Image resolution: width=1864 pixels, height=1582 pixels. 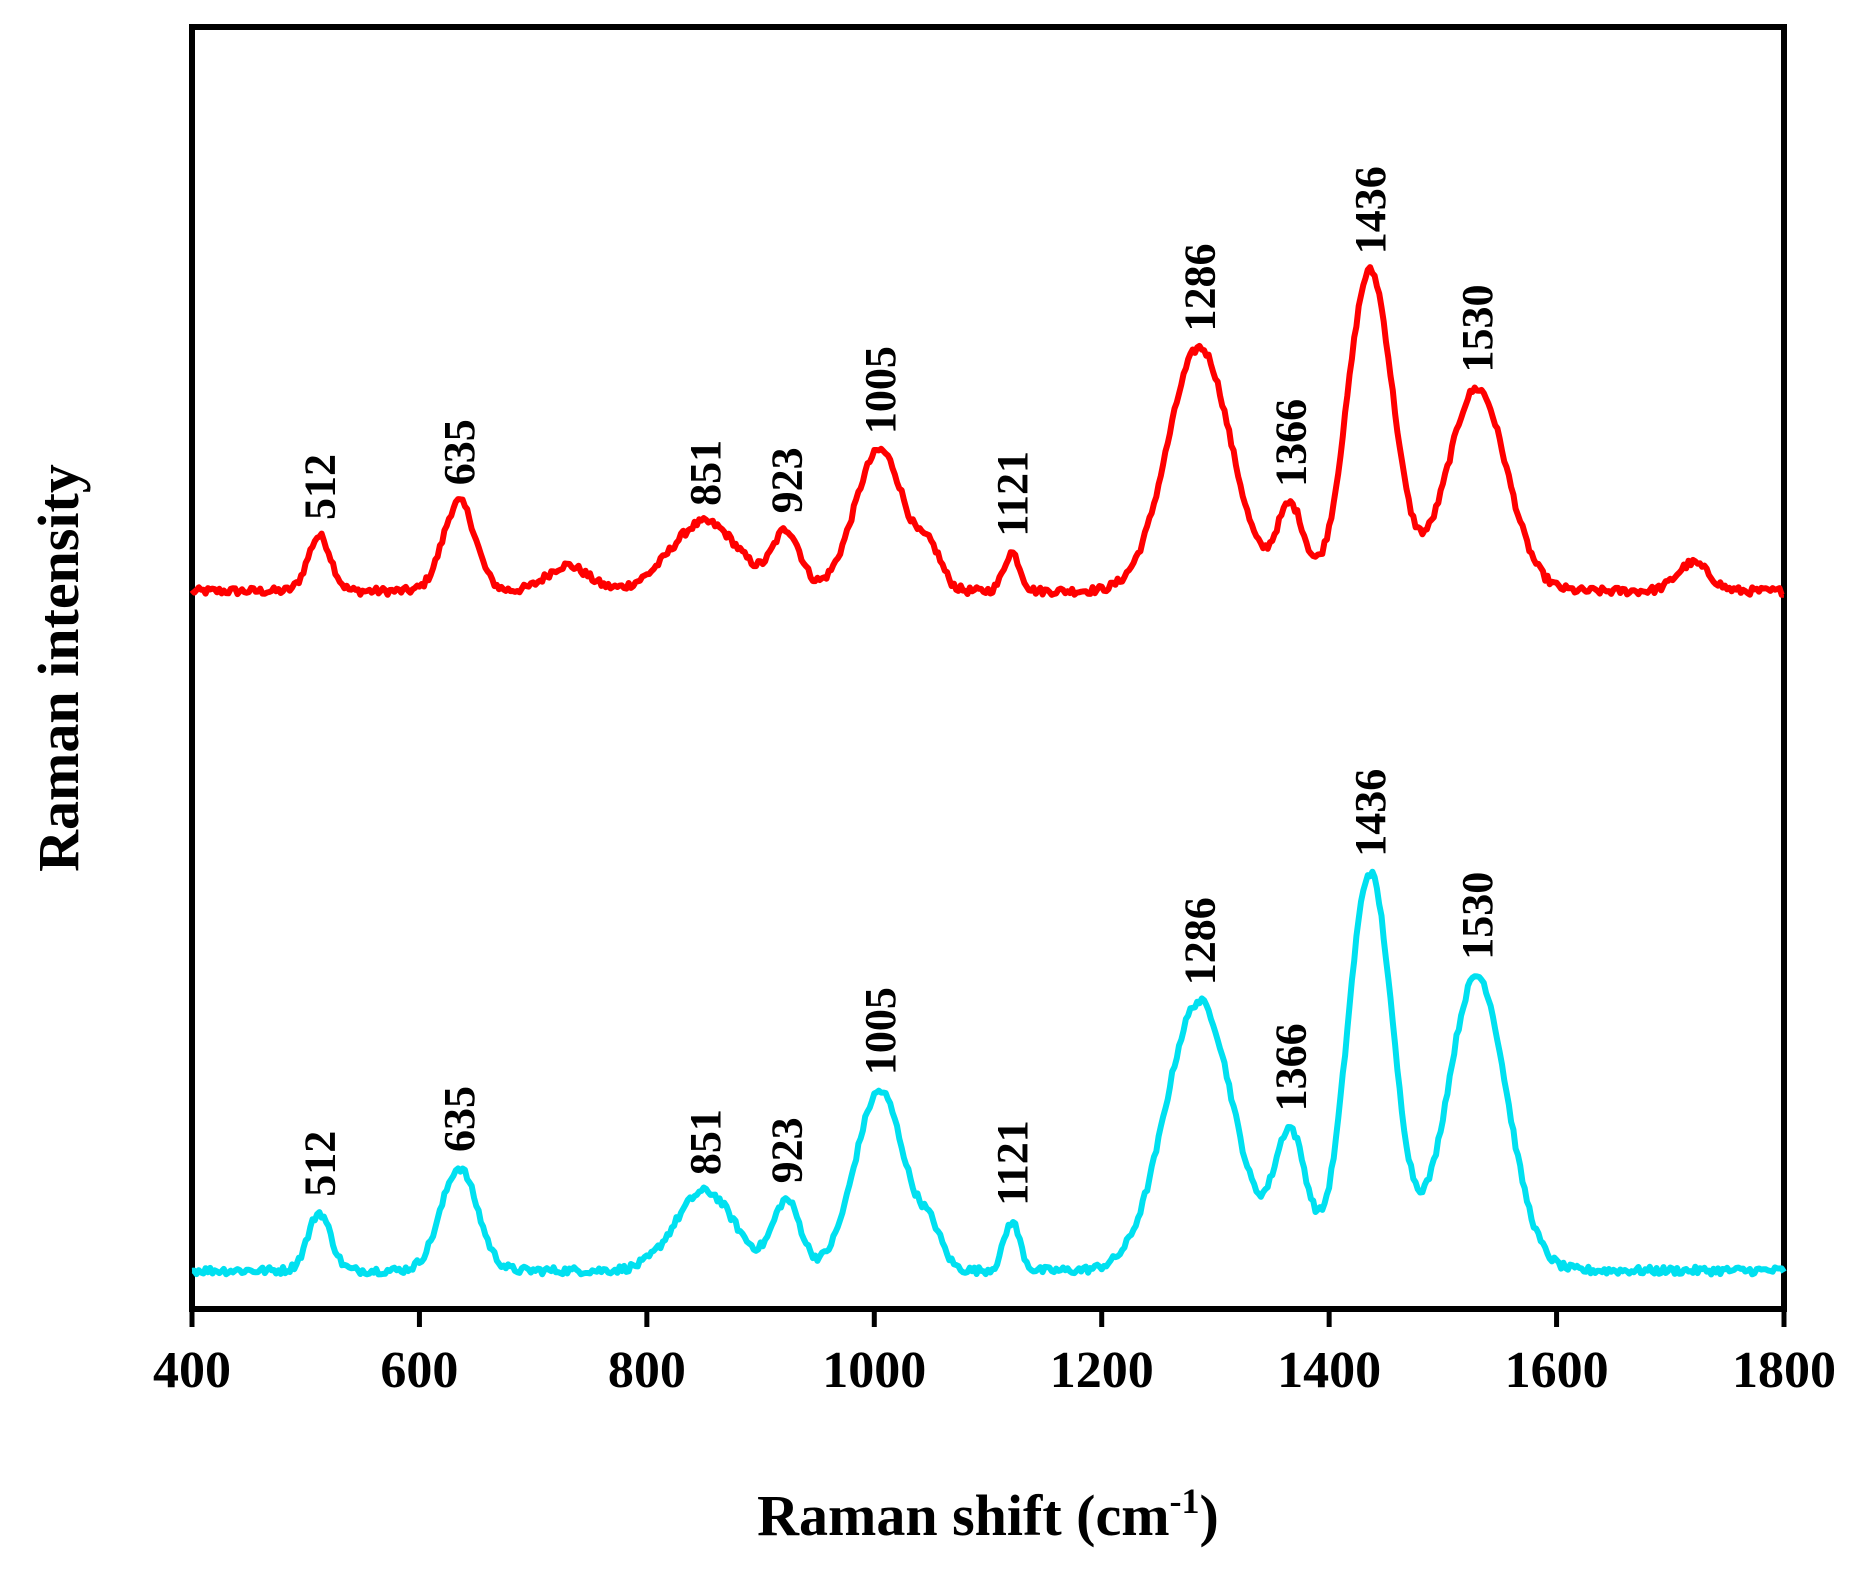 What do you see at coordinates (1209, 1515) in the screenshot?
I see `x-axis-title-suffix: )` at bounding box center [1209, 1515].